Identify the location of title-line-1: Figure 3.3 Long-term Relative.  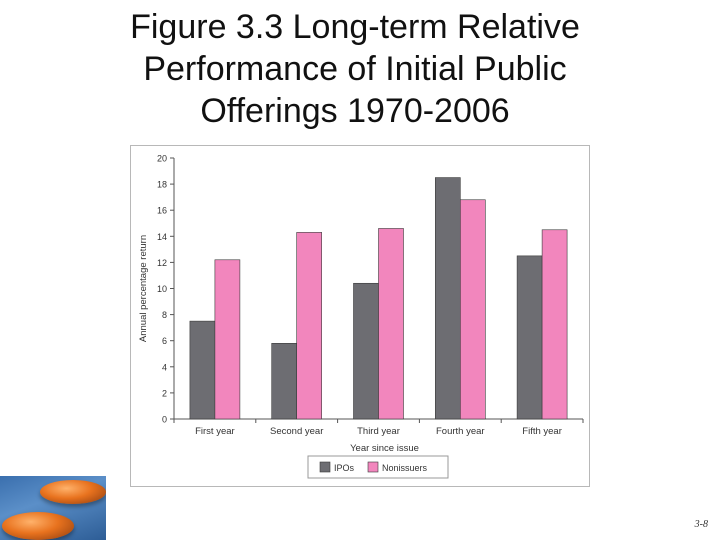
(355, 27).